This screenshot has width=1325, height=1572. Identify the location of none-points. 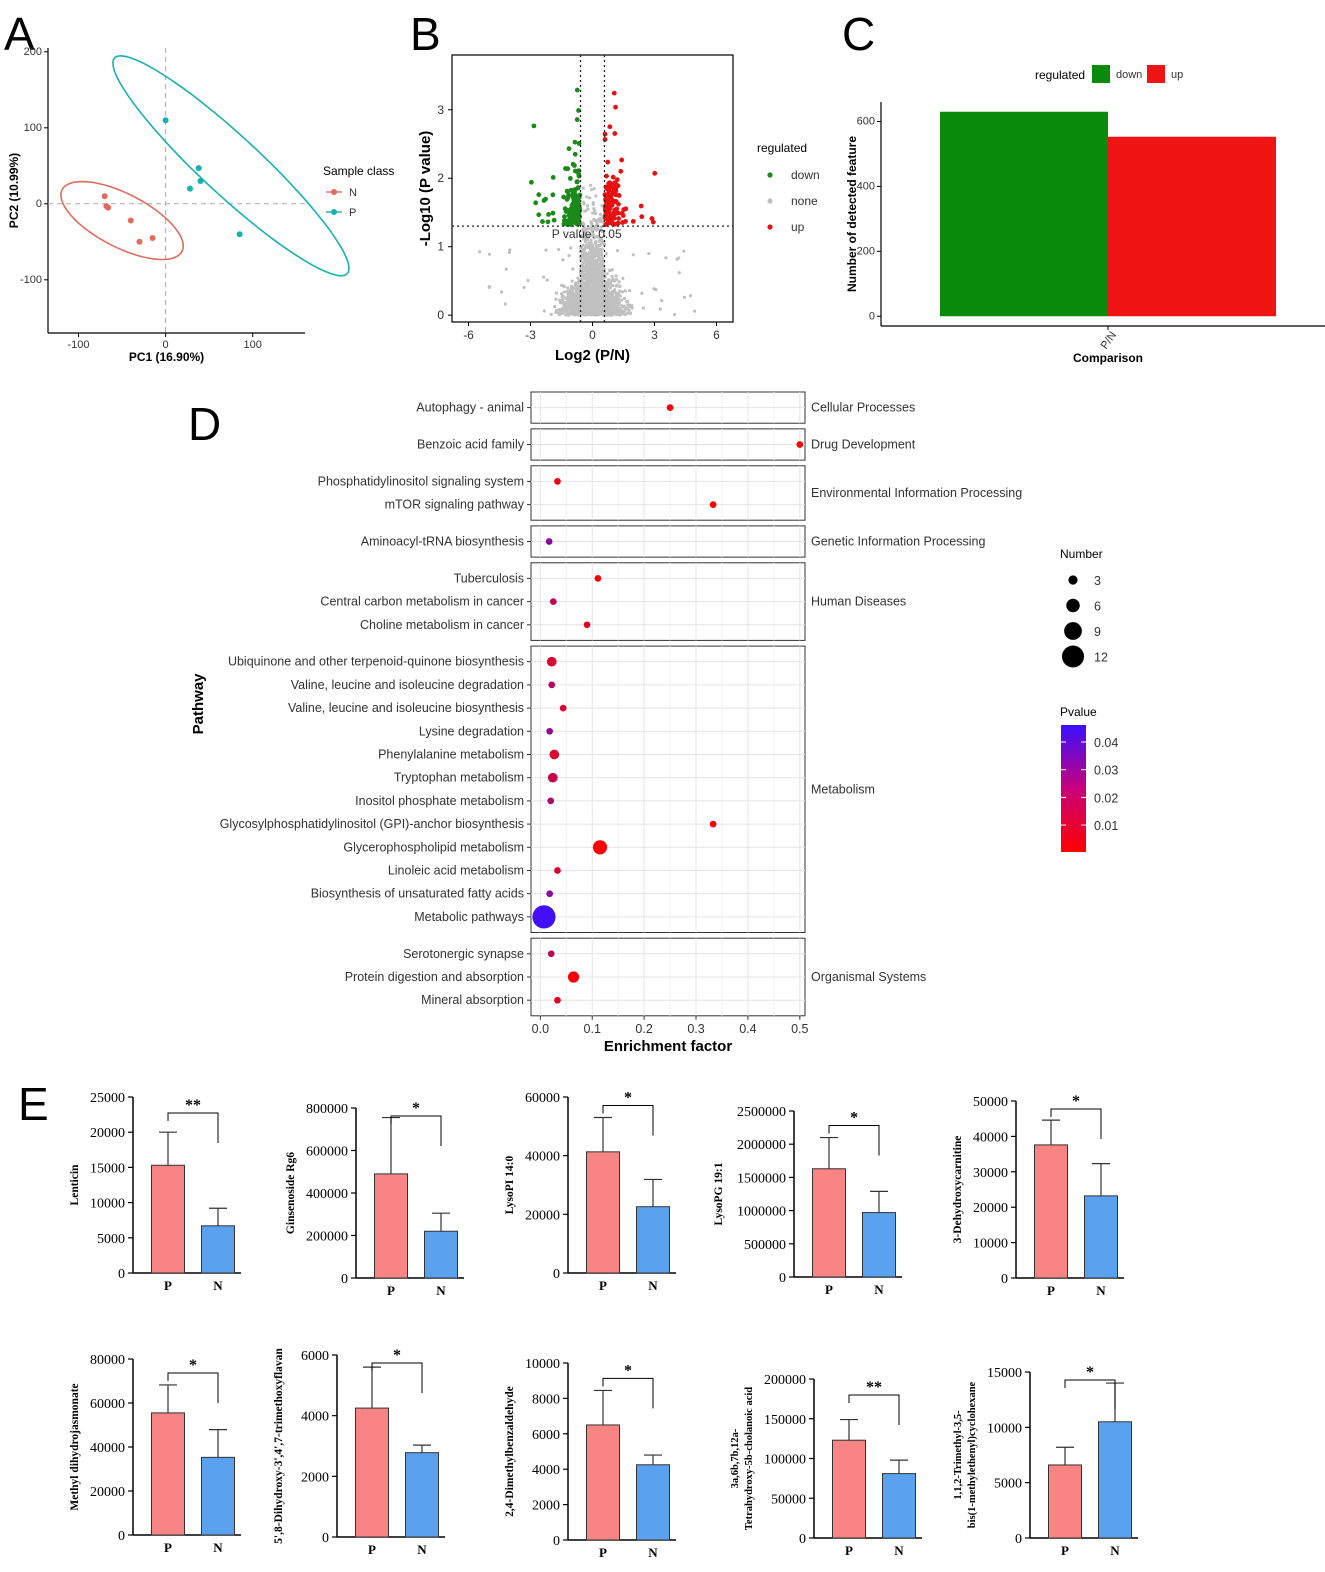
(587, 250).